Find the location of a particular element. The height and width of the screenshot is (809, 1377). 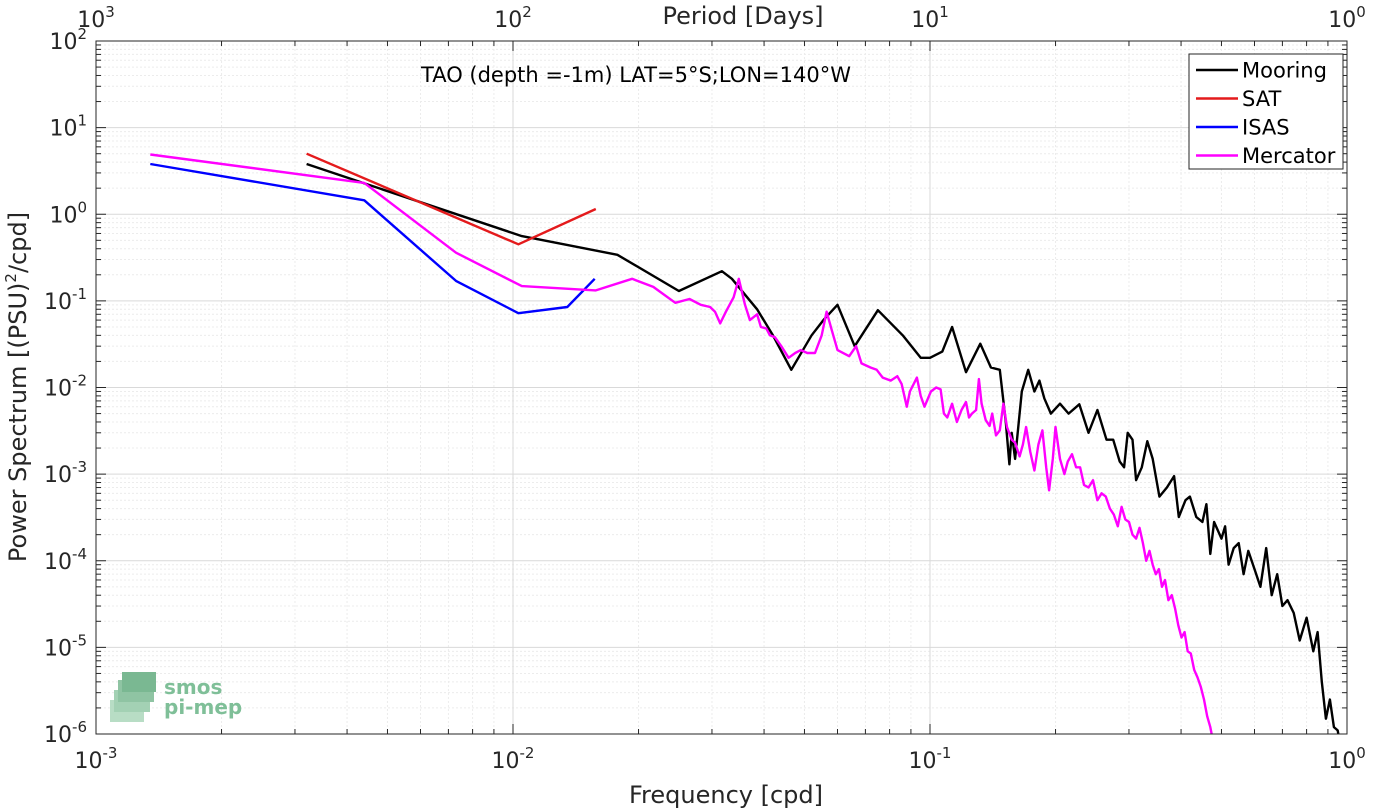

top-tick-exp: 0 is located at coordinates (1361, 12).